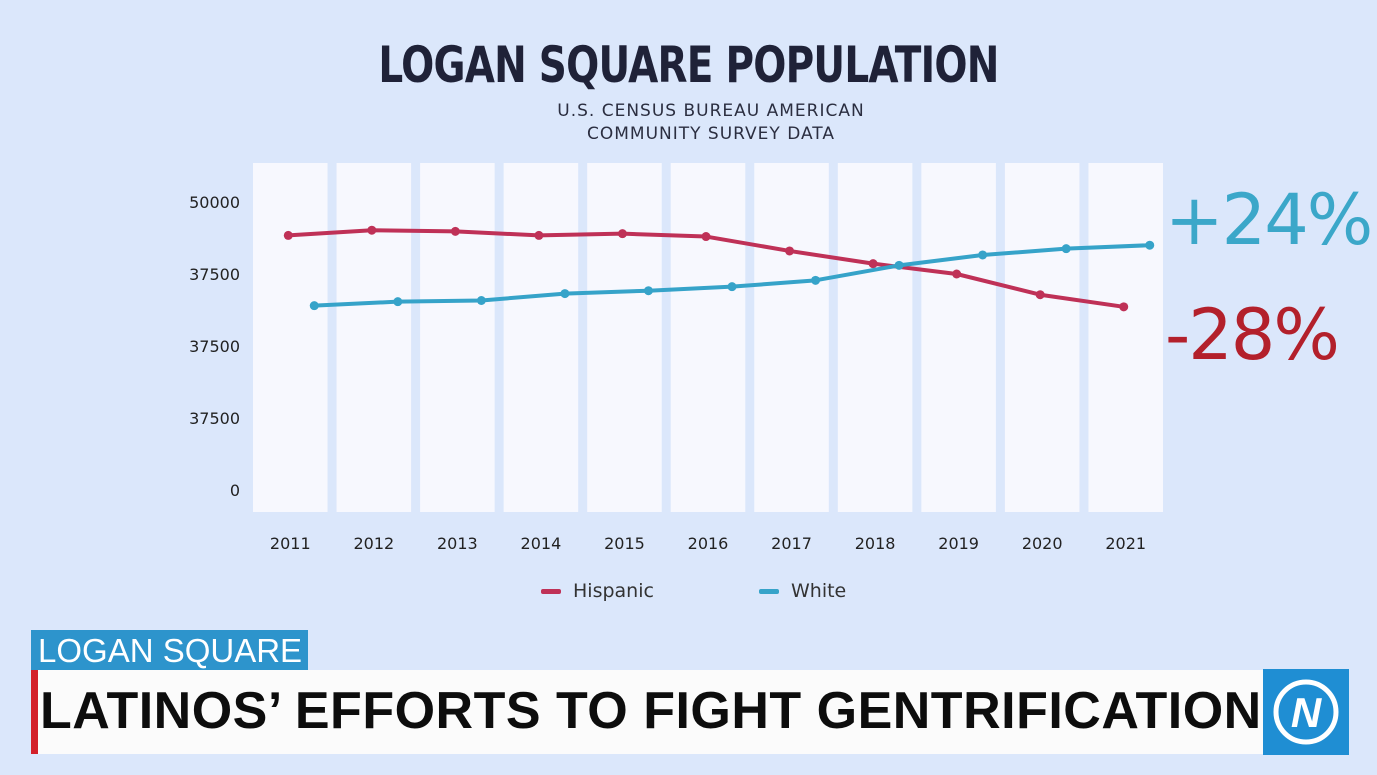  What do you see at coordinates (708, 543) in the screenshot?
I see `x-tick-label: 2016` at bounding box center [708, 543].